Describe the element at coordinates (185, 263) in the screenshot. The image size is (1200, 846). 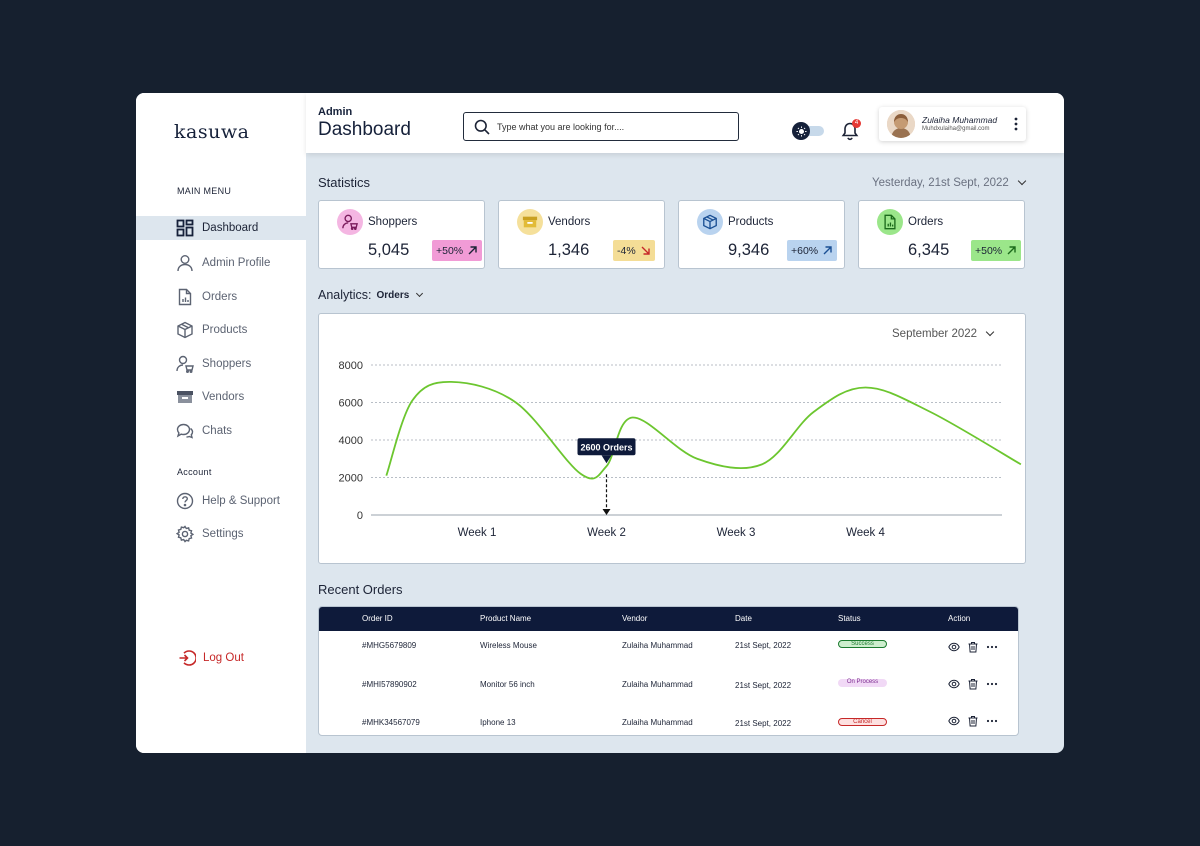
I see `person-icon` at that location.